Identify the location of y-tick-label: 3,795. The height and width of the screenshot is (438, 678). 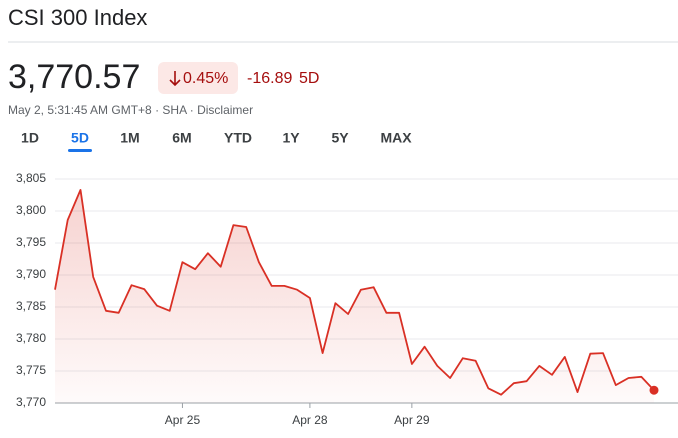
(31, 242).